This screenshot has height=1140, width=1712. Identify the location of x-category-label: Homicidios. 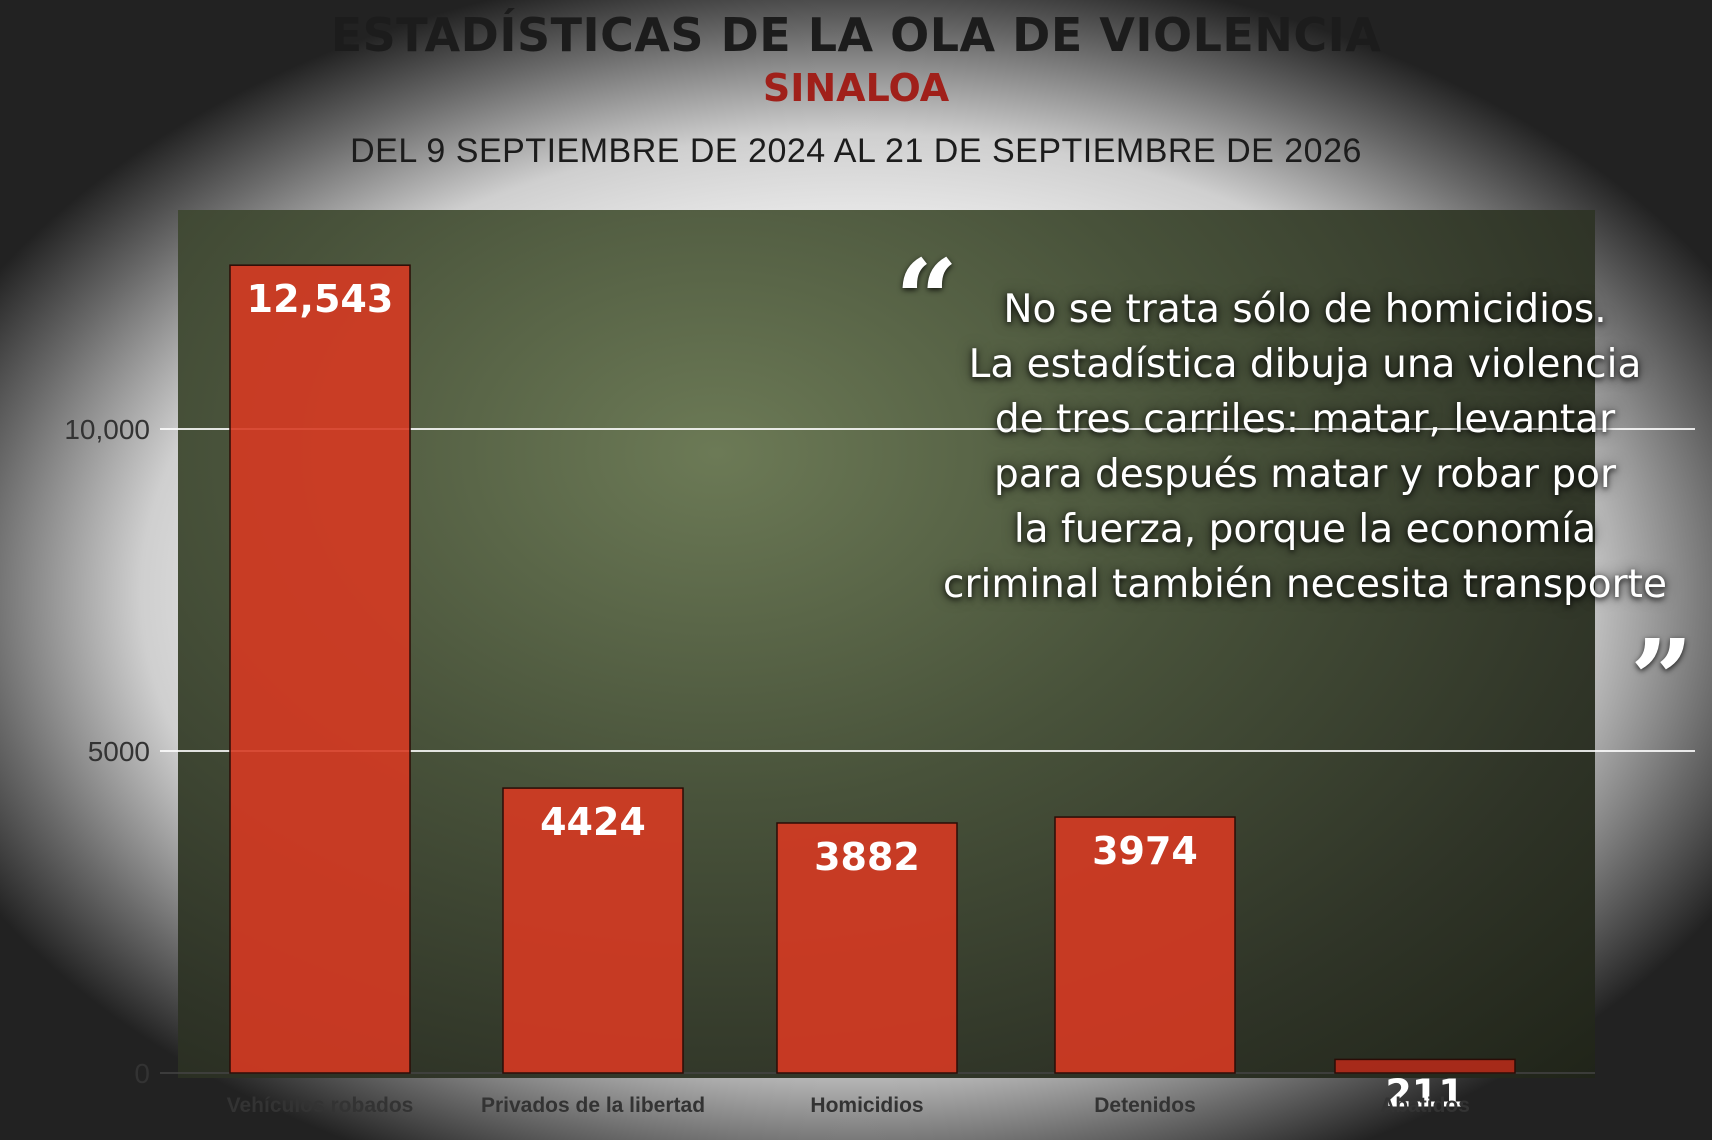
(866, 1105).